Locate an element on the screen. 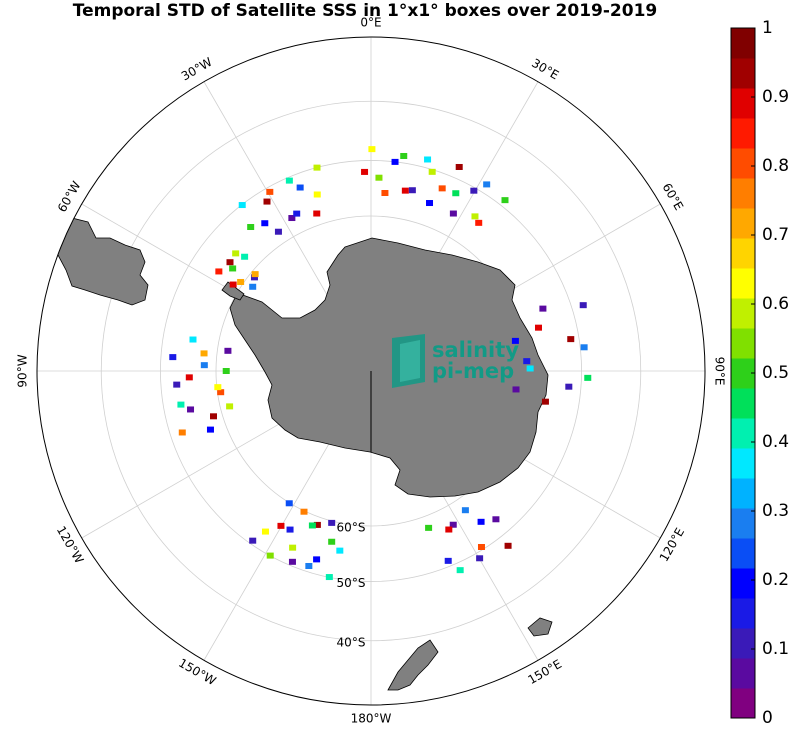 The height and width of the screenshot is (743, 793). colorbar: 0 0.1 0.2 0.3 0.4 0.5 0.6 0.7 0.8 0.9 1 is located at coordinates (759, 373).